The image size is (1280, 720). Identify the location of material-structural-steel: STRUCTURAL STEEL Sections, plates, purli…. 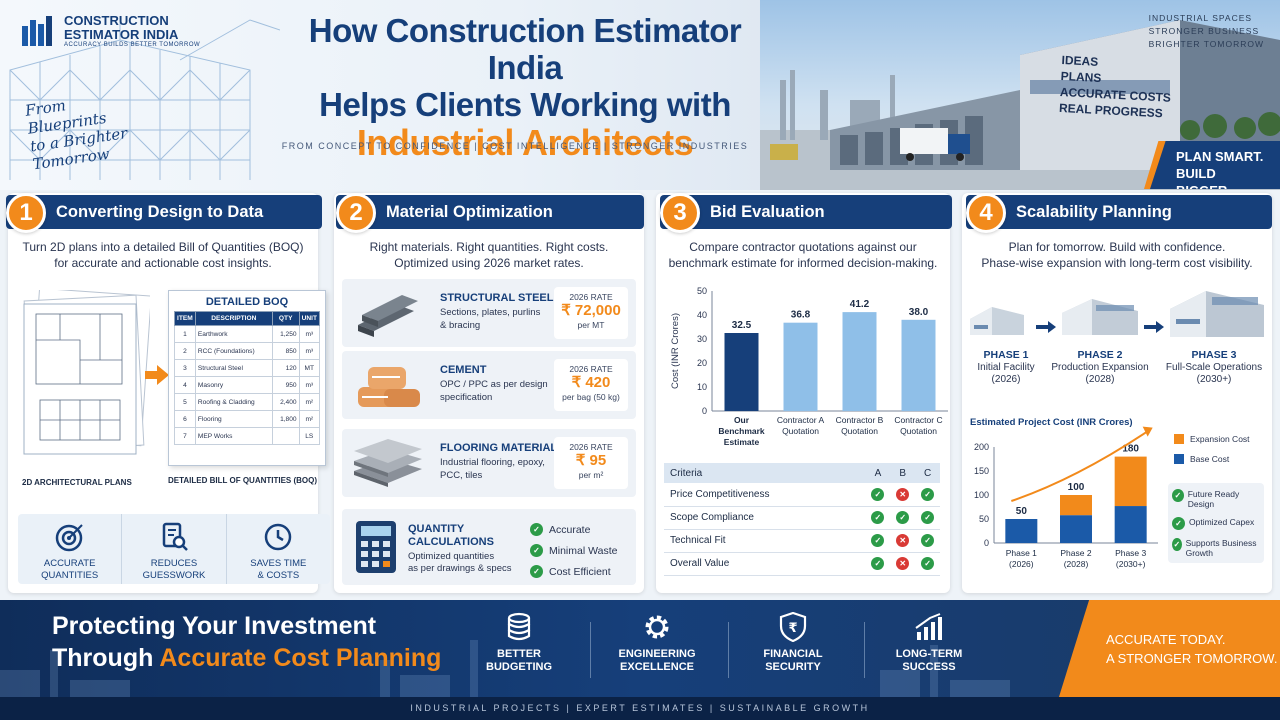
(489, 313).